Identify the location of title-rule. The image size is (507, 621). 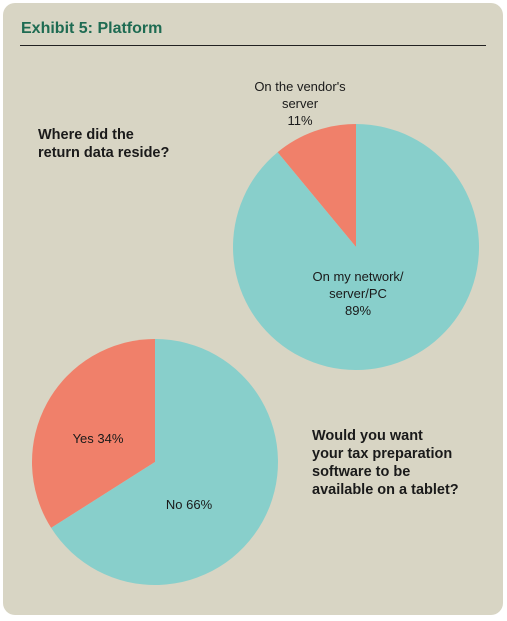
(253, 45).